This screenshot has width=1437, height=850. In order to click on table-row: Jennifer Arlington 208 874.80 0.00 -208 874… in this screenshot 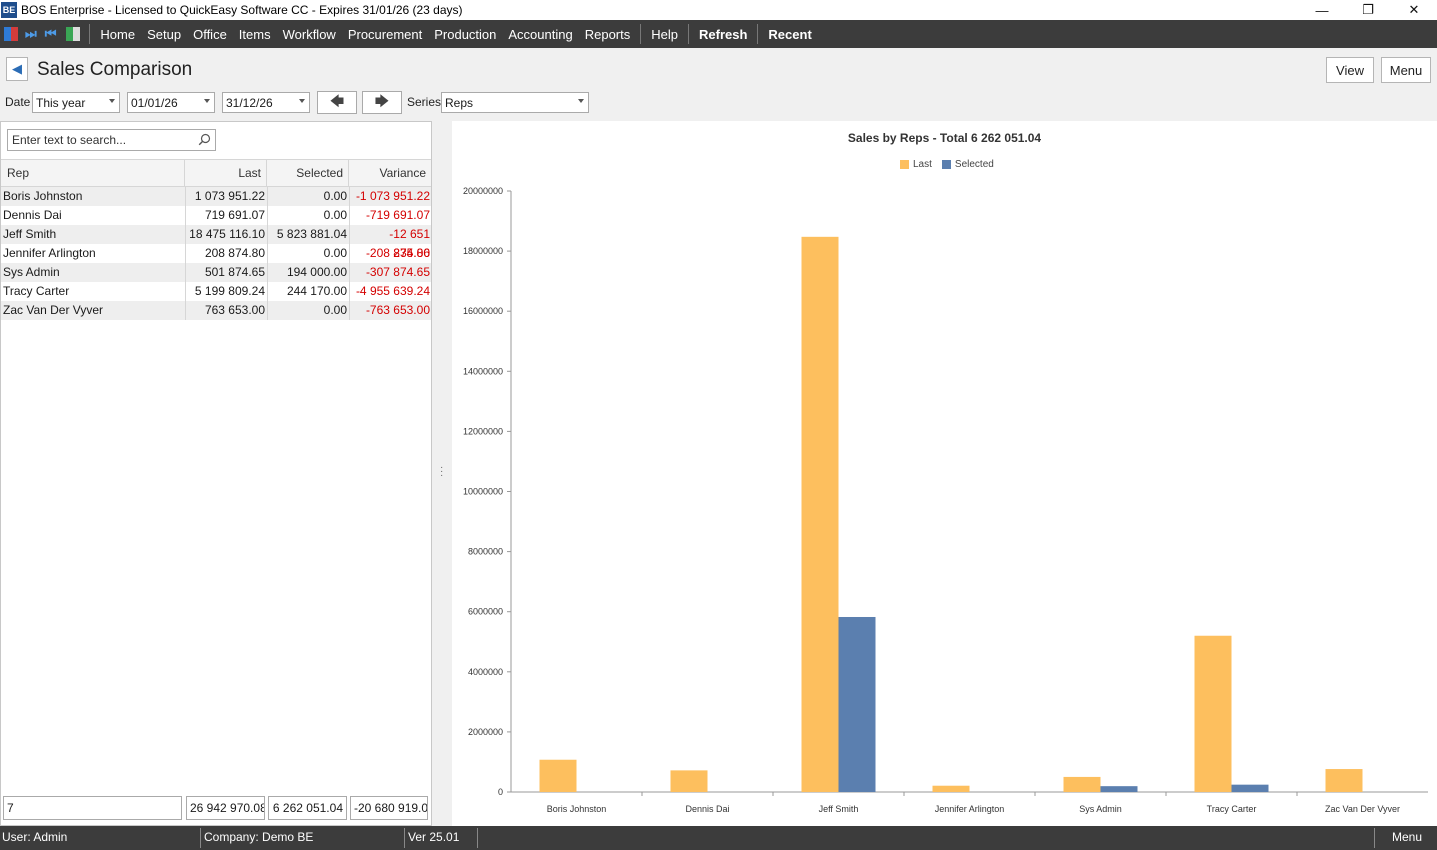, I will do `click(216, 253)`.